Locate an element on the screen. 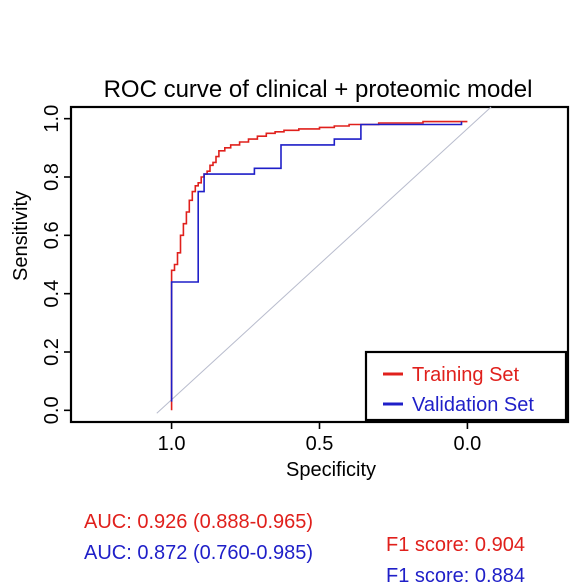 This screenshot has width=588, height=588. validation-f1-text: F1 score: 0.884 is located at coordinates (455, 576).